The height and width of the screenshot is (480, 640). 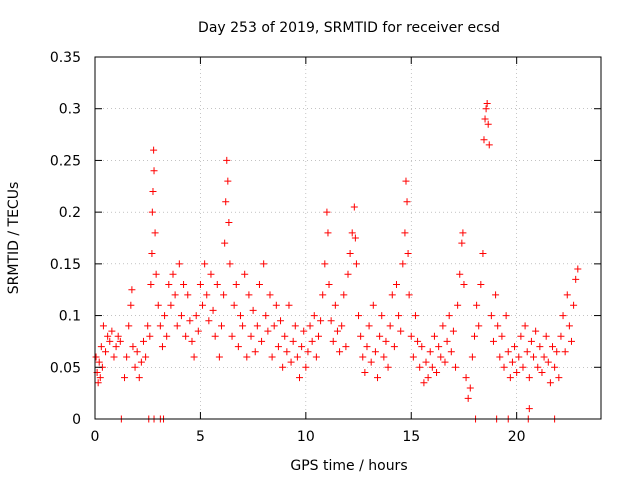 I want to click on y-tick-label: 0.15, so click(x=65, y=265).